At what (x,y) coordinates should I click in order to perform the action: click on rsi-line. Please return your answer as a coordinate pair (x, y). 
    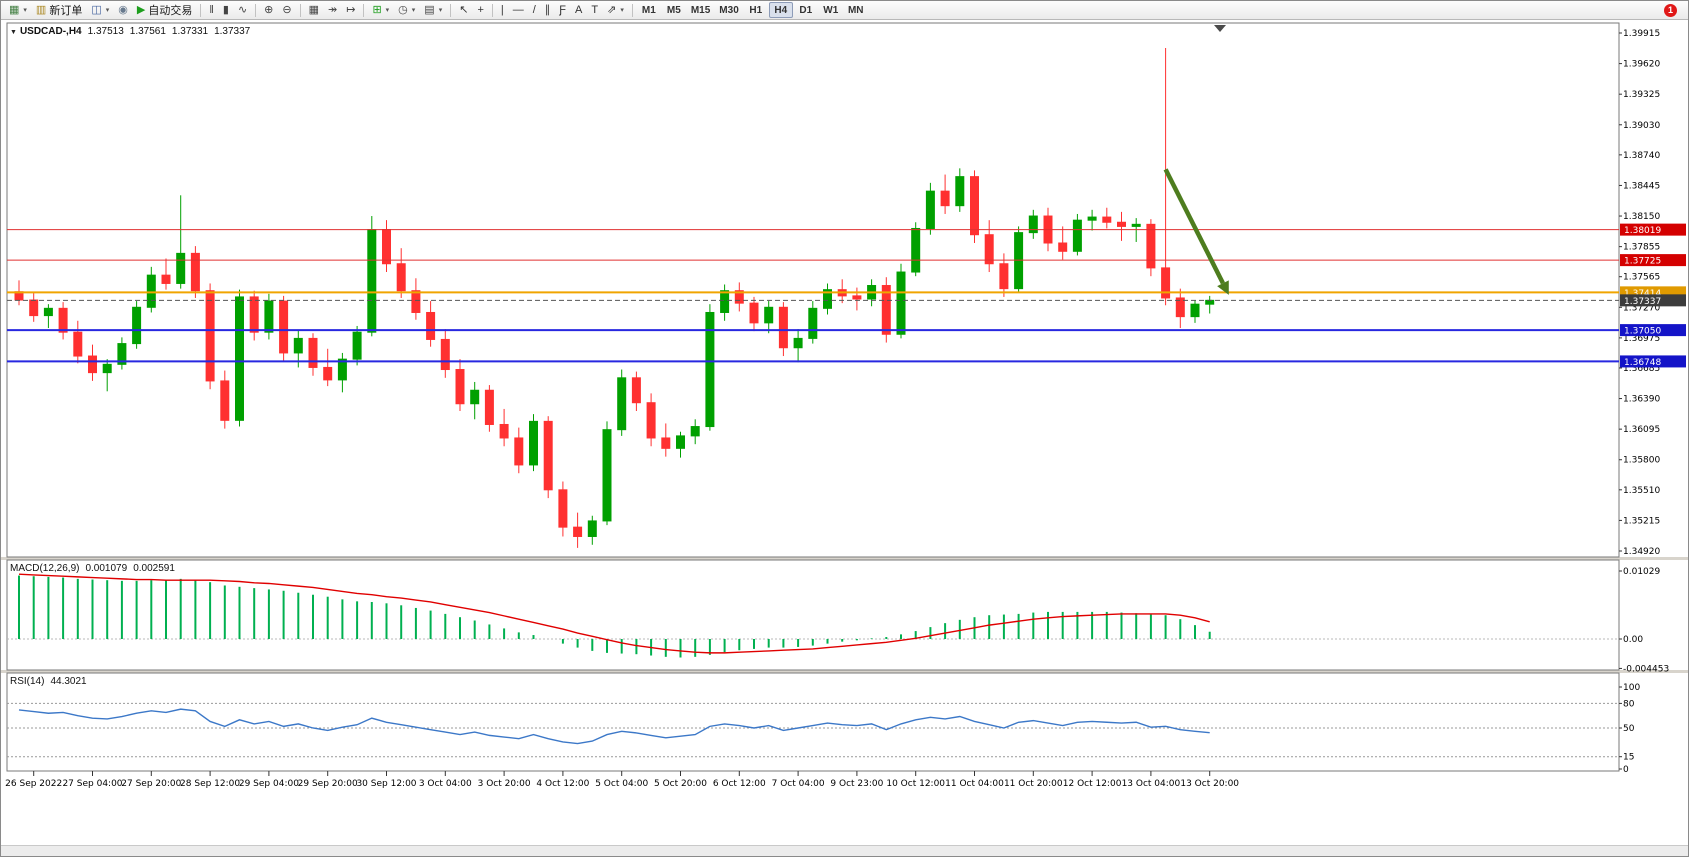
    Looking at the image, I should click on (614, 726).